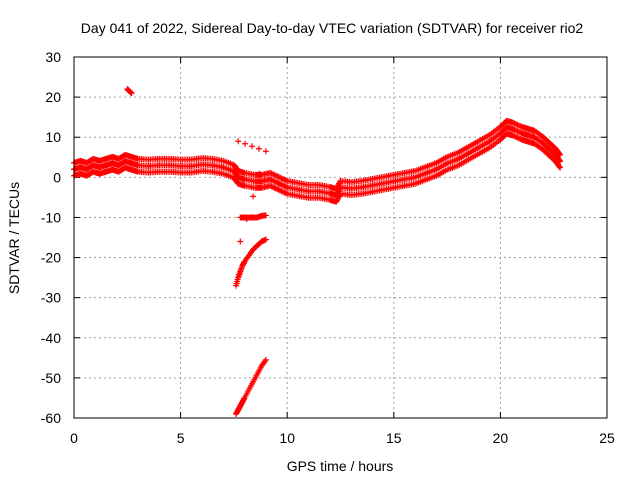 The width and height of the screenshot is (640, 480). What do you see at coordinates (51, 217) in the screenshot?
I see `y-tick-label: -10` at bounding box center [51, 217].